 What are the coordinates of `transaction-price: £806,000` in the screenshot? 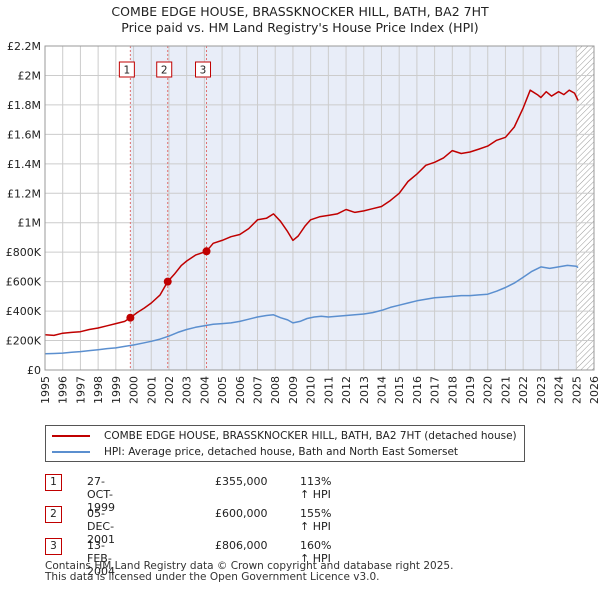 It's located at (241, 545).